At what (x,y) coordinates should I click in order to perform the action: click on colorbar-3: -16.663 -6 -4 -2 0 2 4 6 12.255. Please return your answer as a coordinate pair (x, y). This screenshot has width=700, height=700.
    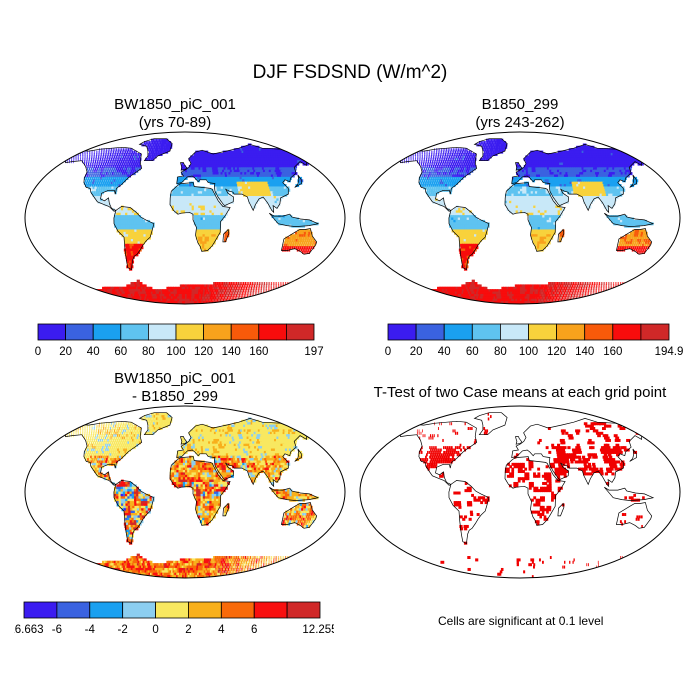
    Looking at the image, I should click on (174, 618).